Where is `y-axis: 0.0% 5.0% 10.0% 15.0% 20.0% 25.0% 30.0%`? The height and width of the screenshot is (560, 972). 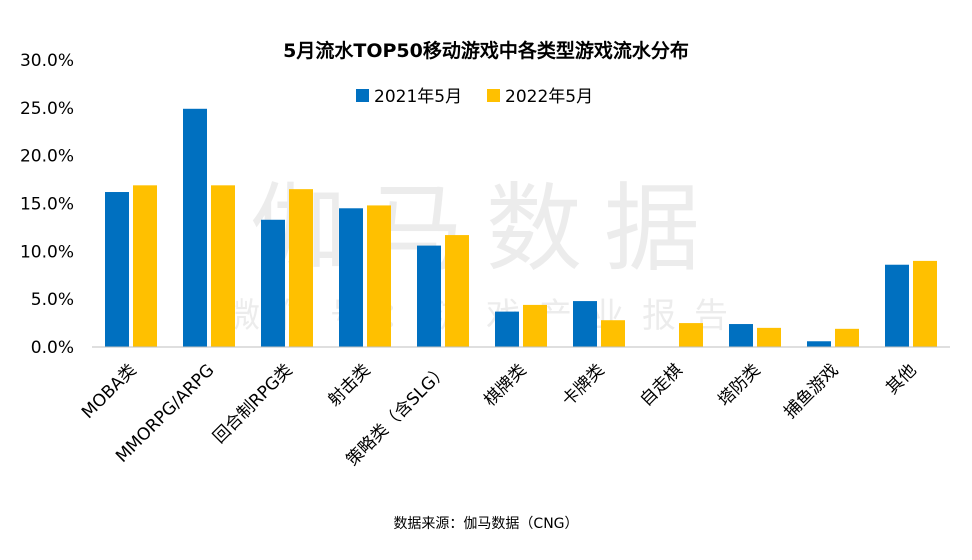
y-axis: 0.0% 5.0% 10.0% 15.0% 20.0% 25.0% 30.0% is located at coordinates (47, 204).